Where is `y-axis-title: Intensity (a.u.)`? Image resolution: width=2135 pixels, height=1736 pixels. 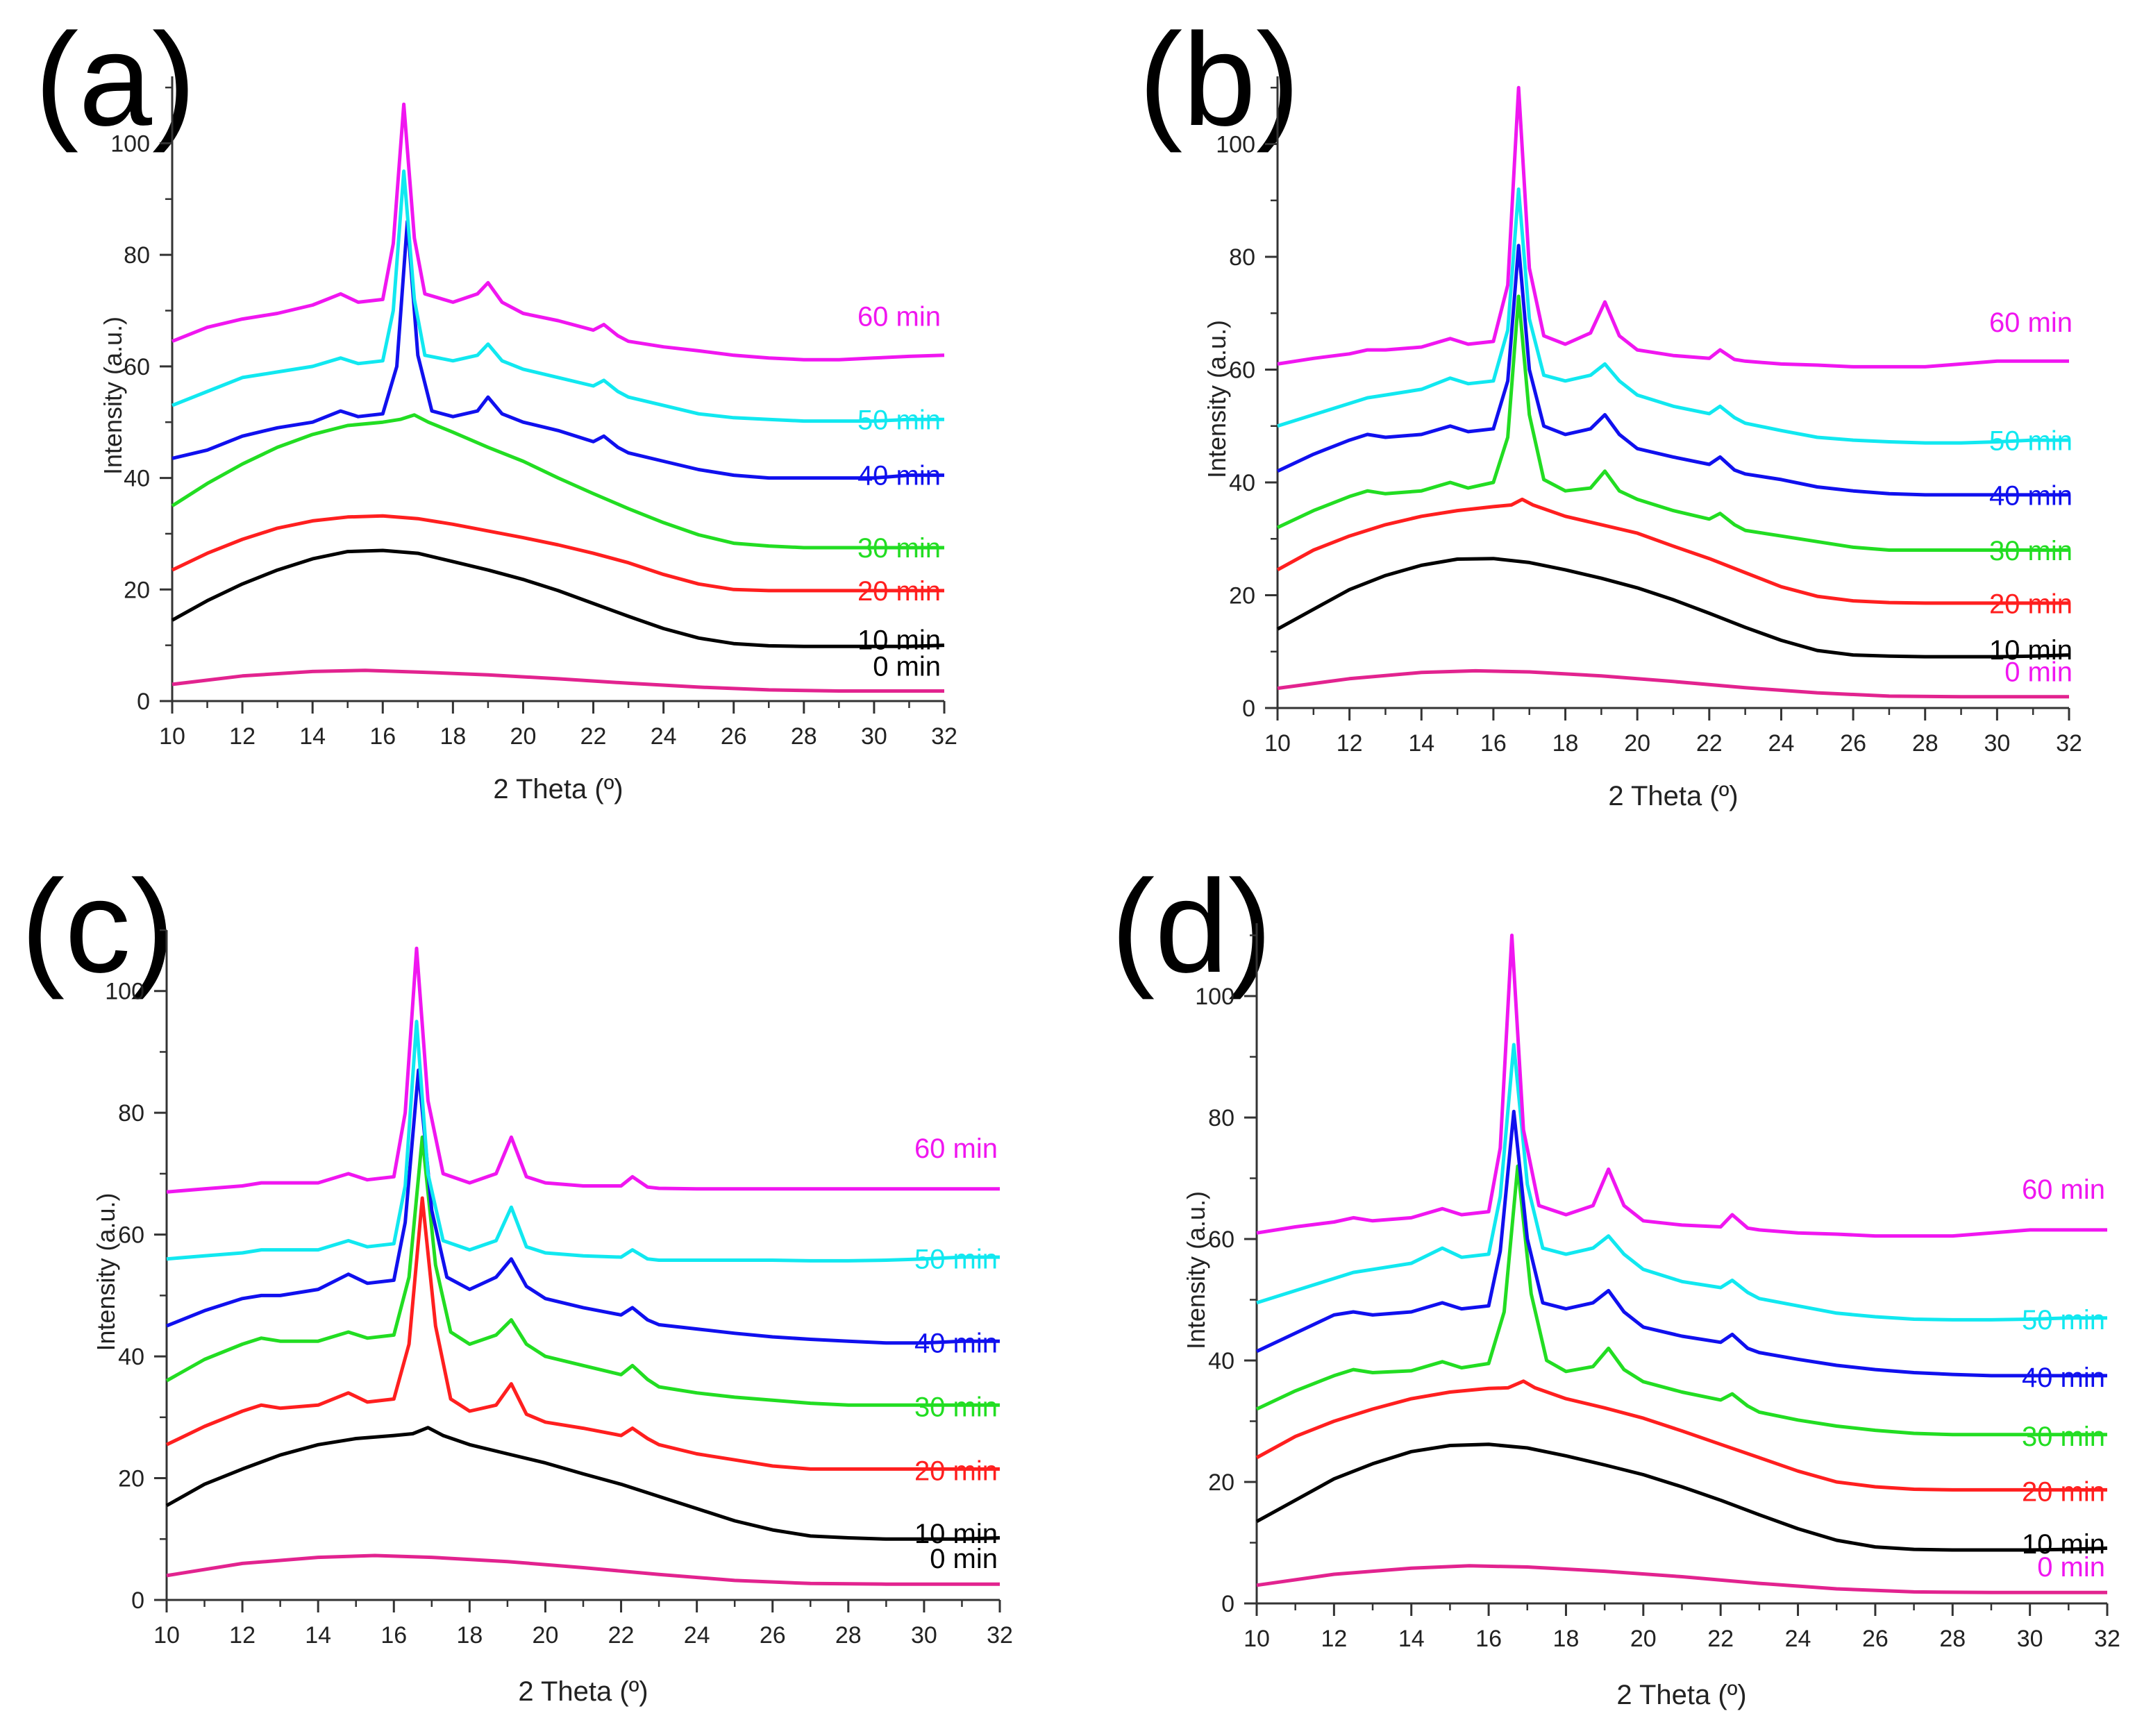
y-axis-title: Intensity (a.u.) is located at coordinates (106, 1272).